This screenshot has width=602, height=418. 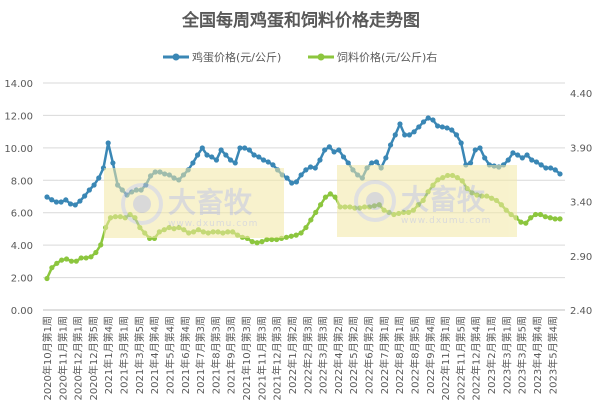 What do you see at coordinates (292, 355) in the screenshot?
I see `x-tick-label: 2022年1月第2周` at bounding box center [292, 355].